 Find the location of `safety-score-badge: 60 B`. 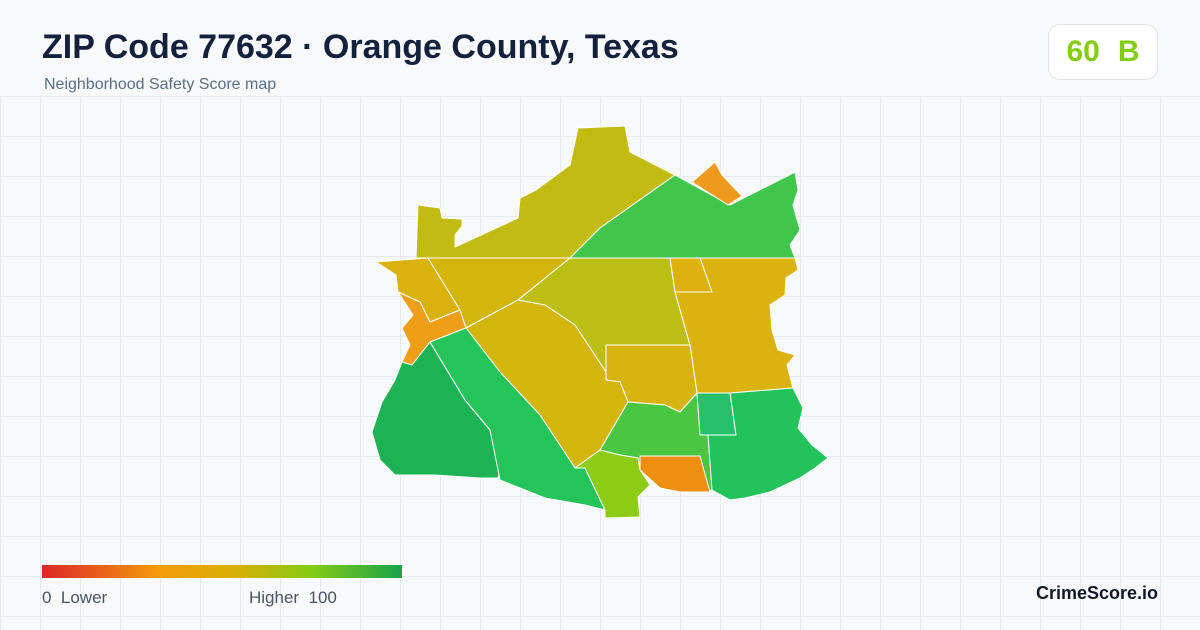

safety-score-badge: 60 B is located at coordinates (1103, 52).